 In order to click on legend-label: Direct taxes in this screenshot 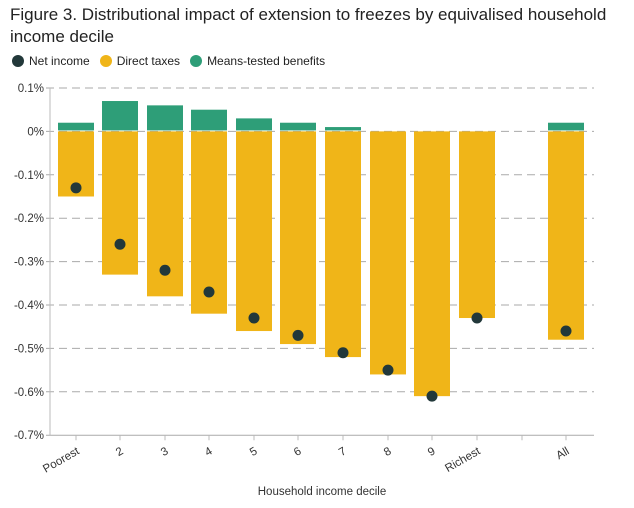, I will do `click(148, 61)`.